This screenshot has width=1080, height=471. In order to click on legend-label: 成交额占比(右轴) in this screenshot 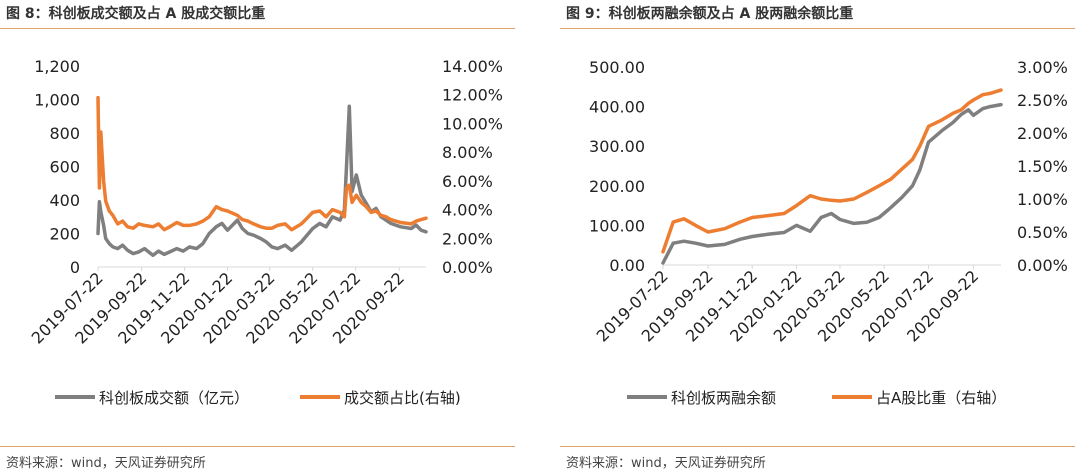, I will do `click(402, 398)`.